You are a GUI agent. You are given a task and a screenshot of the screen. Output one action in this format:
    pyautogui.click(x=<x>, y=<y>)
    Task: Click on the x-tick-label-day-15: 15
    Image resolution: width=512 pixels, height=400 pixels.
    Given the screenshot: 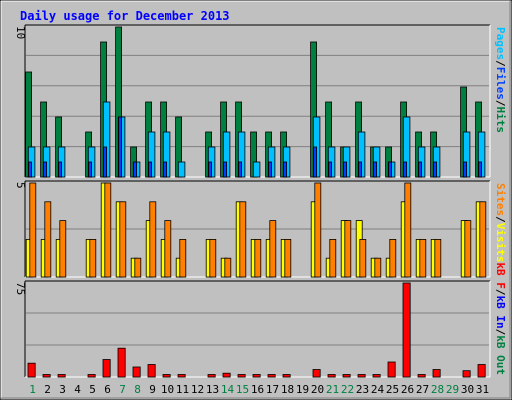 What is the action you would take?
    pyautogui.click(x=242, y=389)
    